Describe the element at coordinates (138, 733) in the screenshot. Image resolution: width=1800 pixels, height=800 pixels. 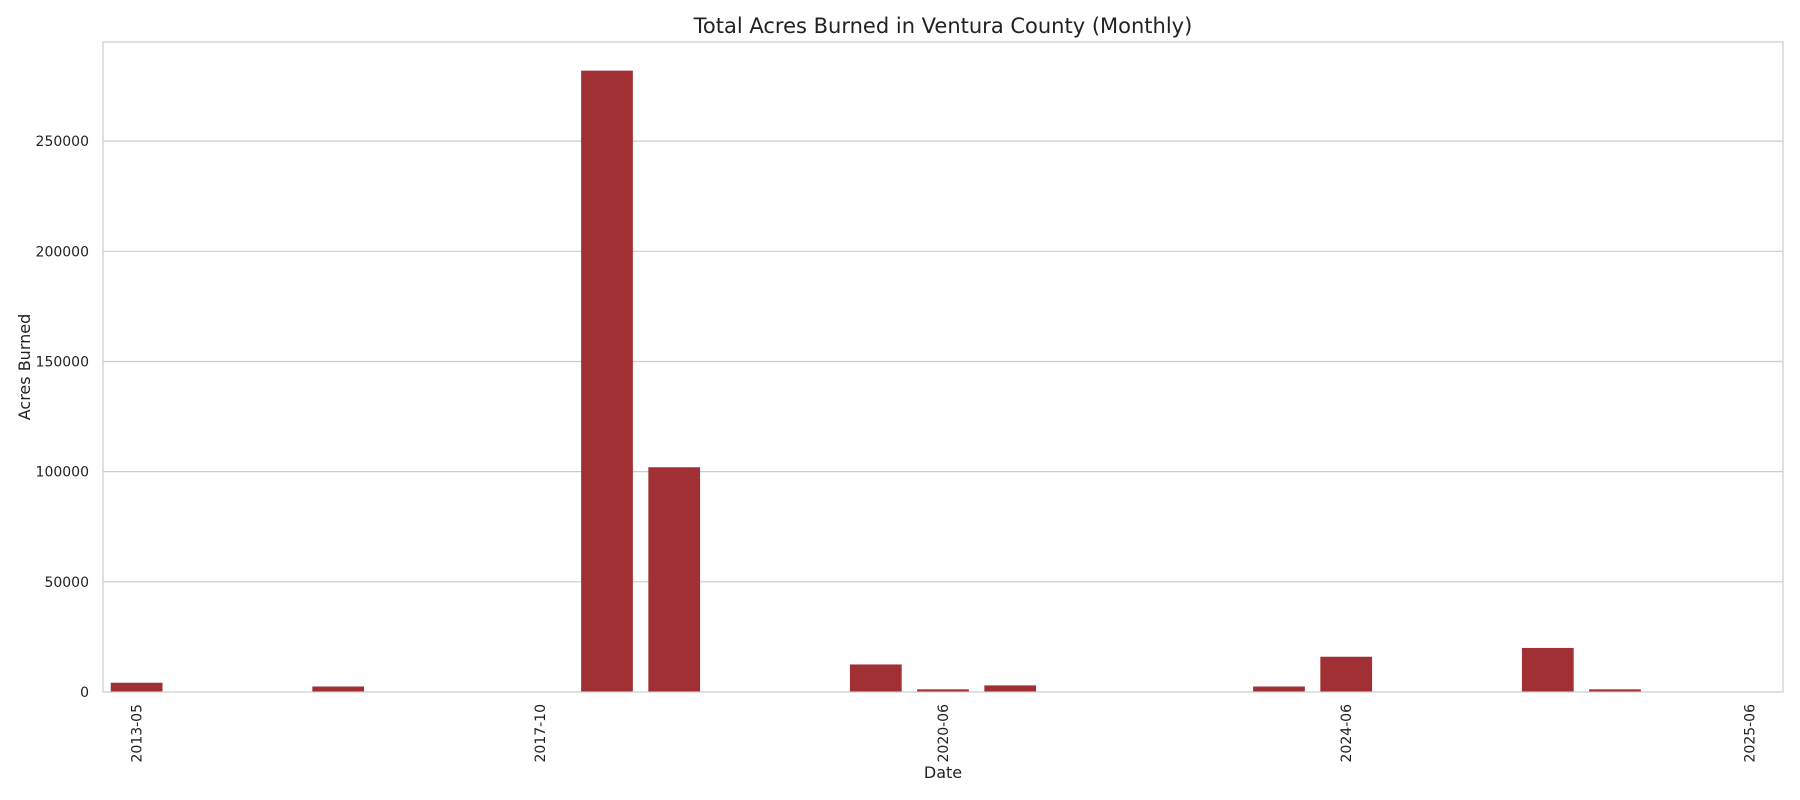
I see `x-tick-label: 2013-05` at that location.